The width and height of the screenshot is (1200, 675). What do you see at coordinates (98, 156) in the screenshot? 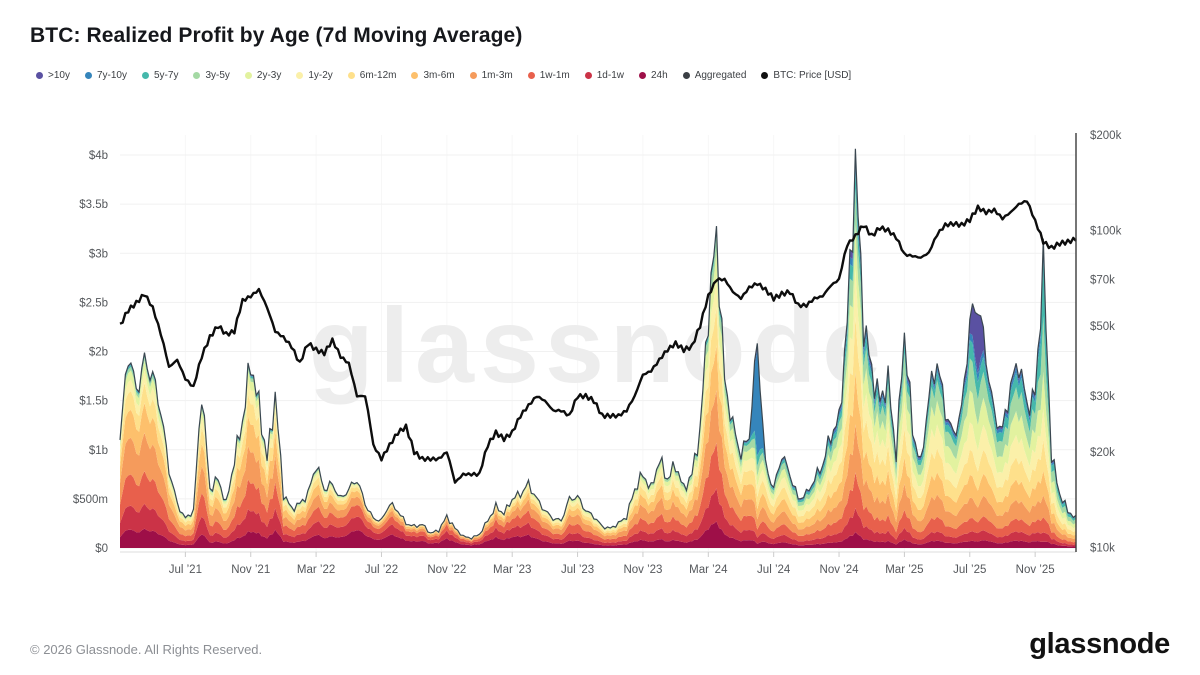
I see `left-axis-tick-label: $4b` at bounding box center [98, 156].